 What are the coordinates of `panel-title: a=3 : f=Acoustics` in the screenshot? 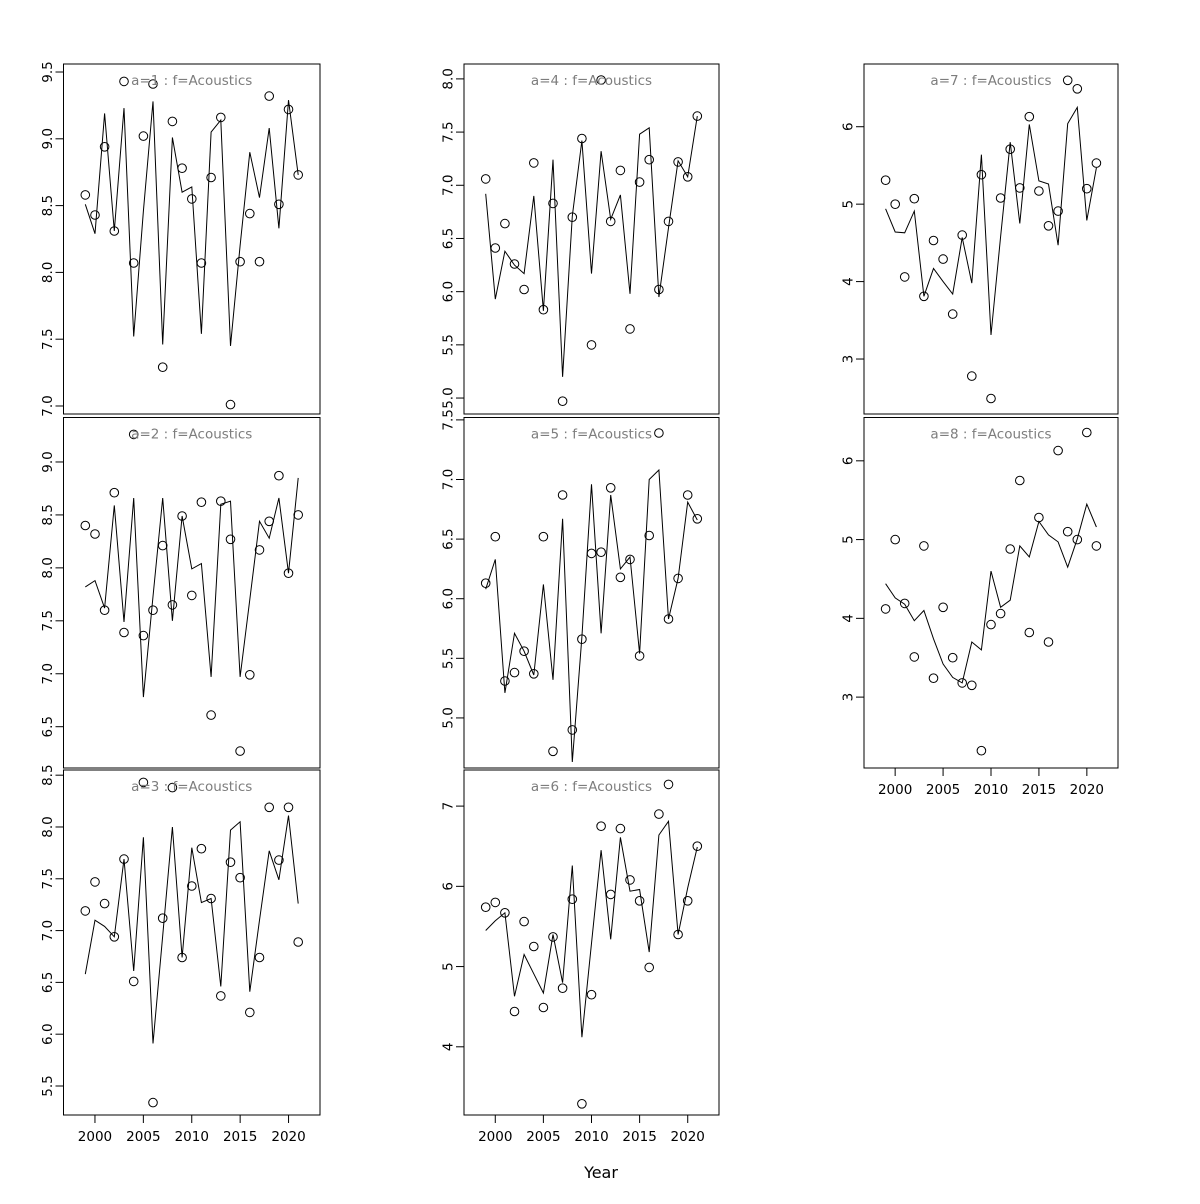 It's located at (191, 787).